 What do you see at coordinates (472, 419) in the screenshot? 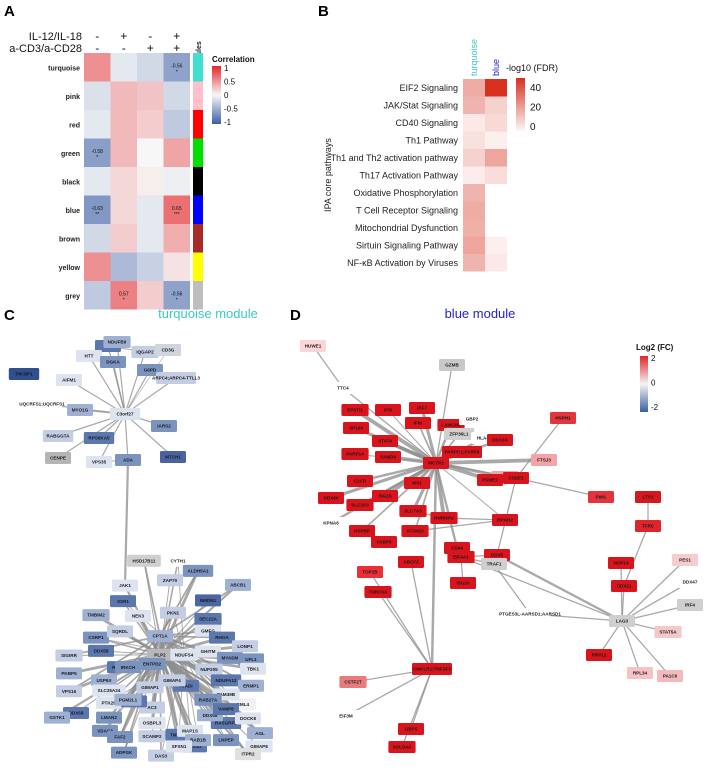
I see `network-node: GBP2` at bounding box center [472, 419].